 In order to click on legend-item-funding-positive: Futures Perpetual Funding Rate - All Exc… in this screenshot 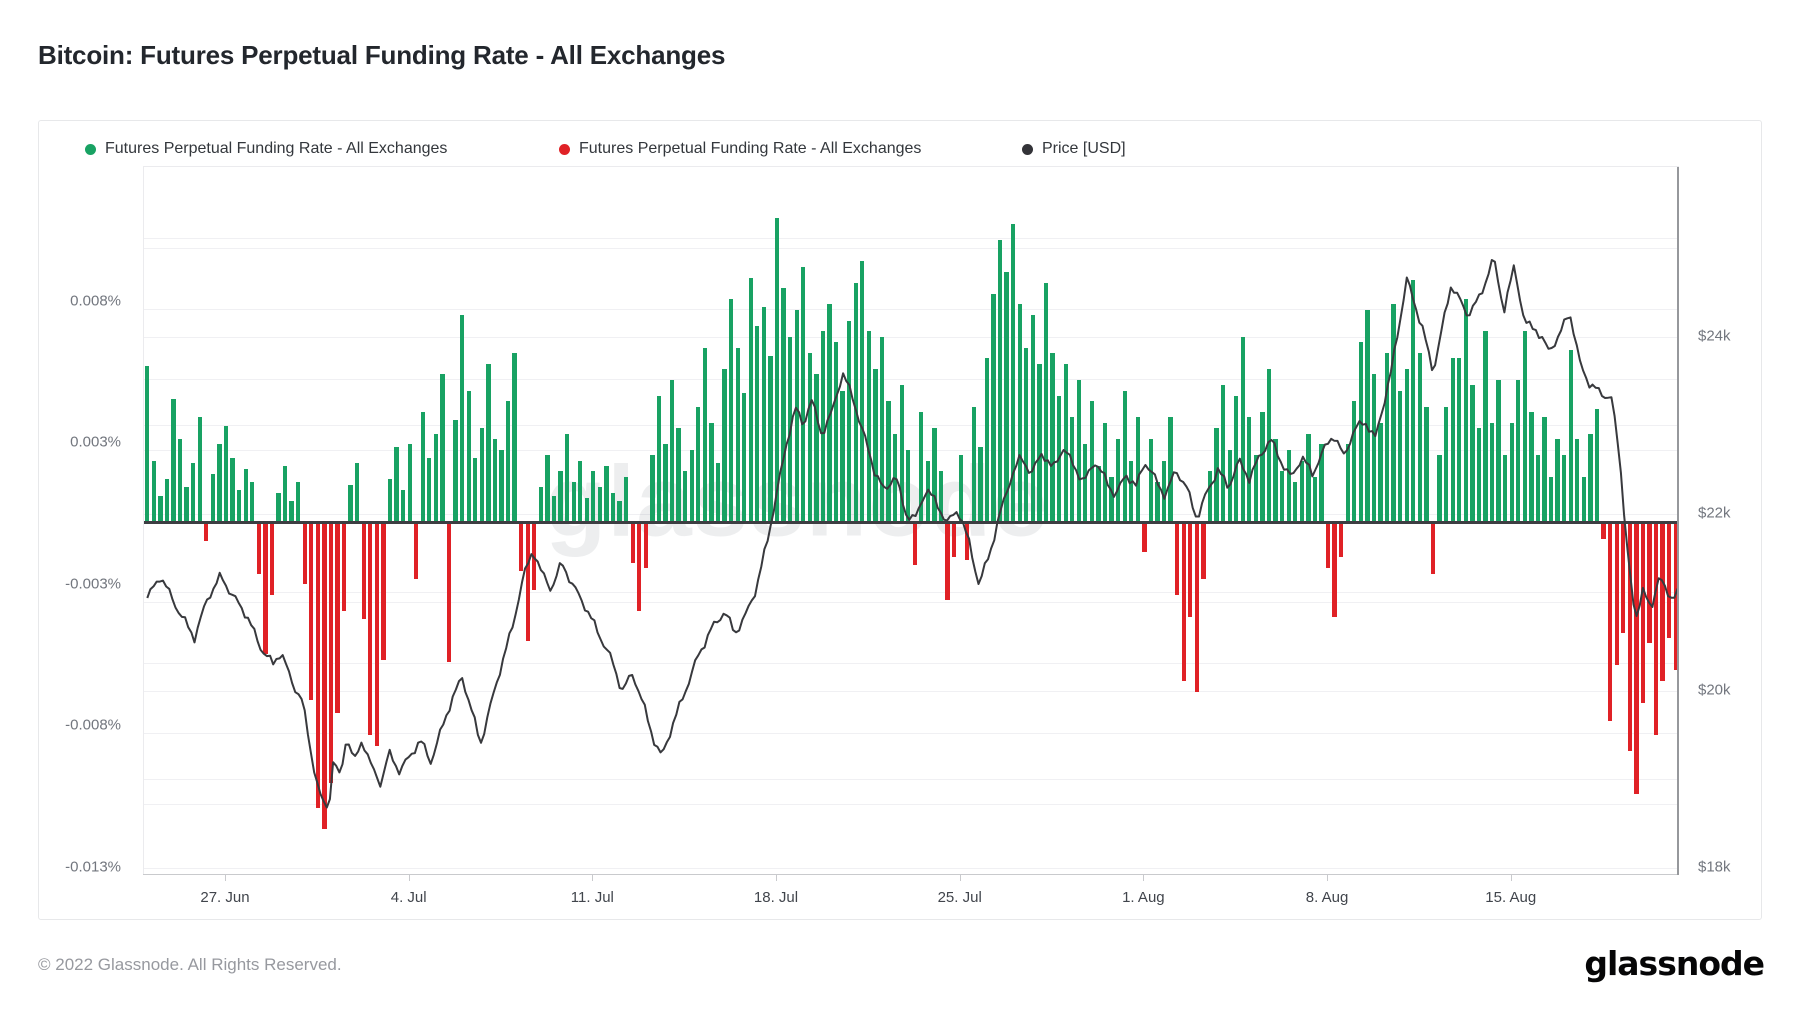, I will do `click(266, 149)`.